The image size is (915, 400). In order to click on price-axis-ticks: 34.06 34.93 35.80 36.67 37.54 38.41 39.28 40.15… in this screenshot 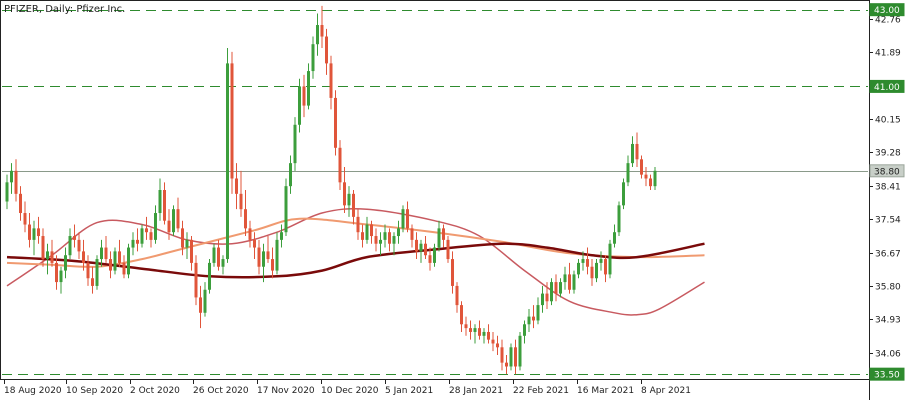, I will do `click(885, 188)`.